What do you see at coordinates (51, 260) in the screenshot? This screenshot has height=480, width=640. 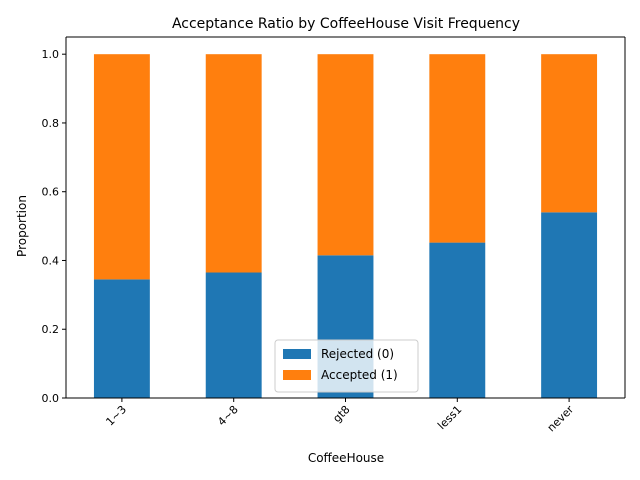 I see `y-tick-label-2: 0.4` at bounding box center [51, 260].